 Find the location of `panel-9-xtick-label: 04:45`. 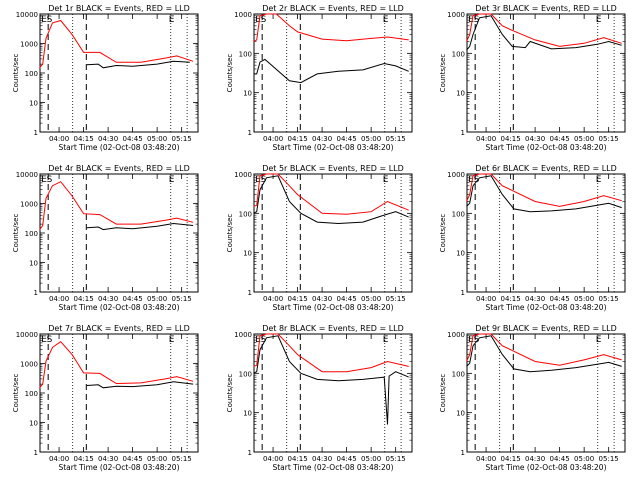

panel-9-xtick-label: 04:45 is located at coordinates (560, 459).